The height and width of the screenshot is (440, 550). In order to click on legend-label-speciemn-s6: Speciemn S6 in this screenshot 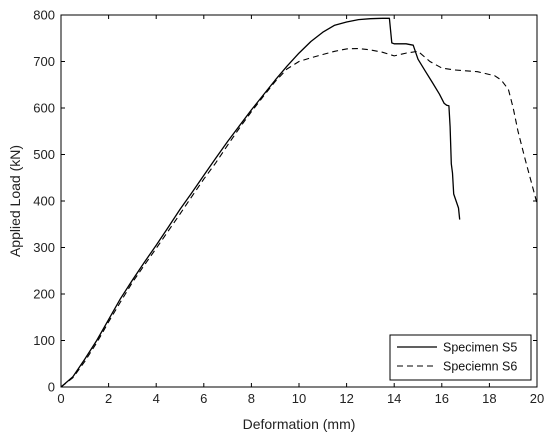, I will do `click(480, 367)`.